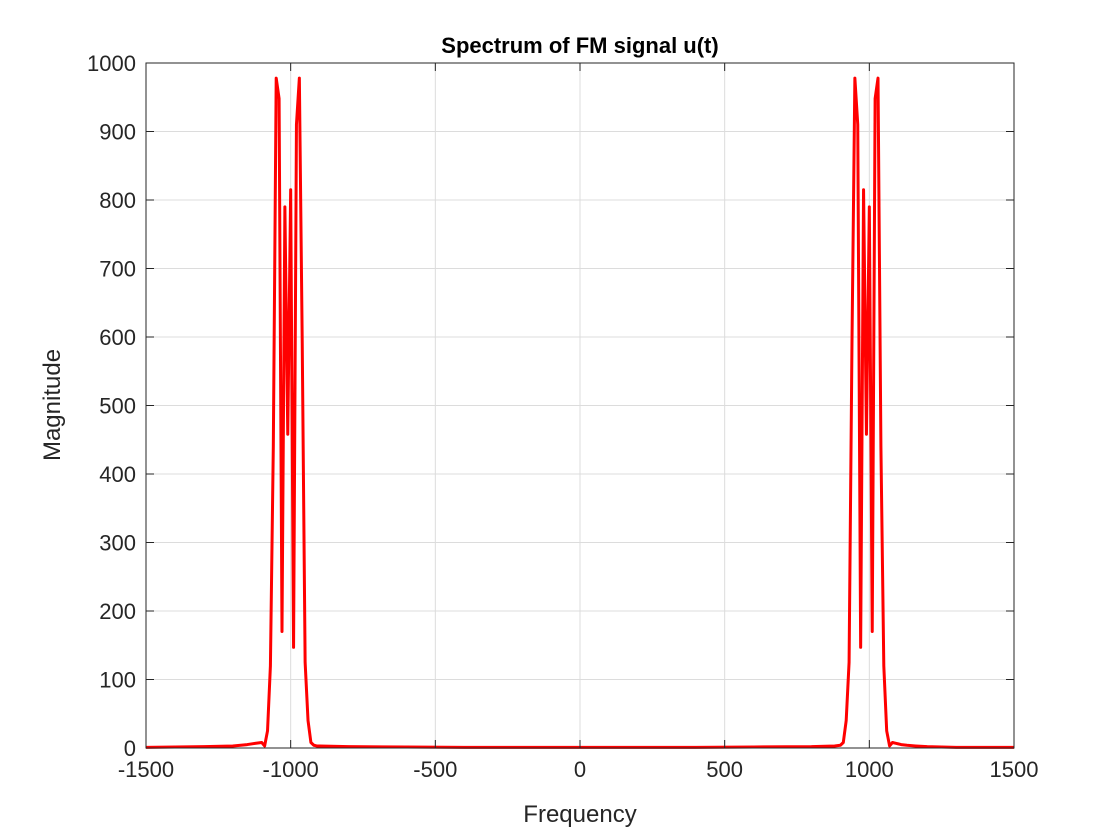  Describe the element at coordinates (579, 45) in the screenshot. I see `chart-title: Spectrum of FM signal u(t)` at that location.